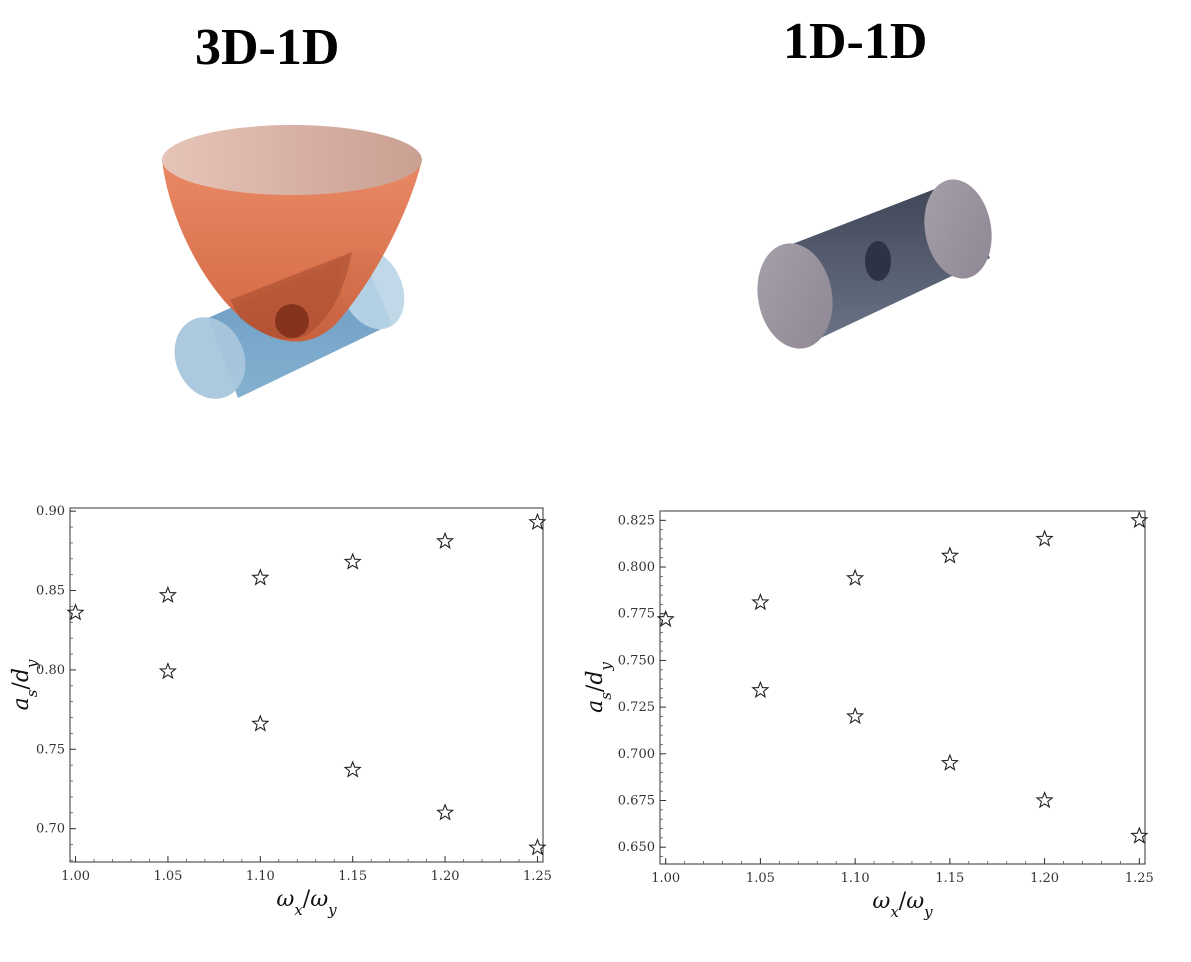  Describe the element at coordinates (292, 160) in the screenshot. I see `paraboloid-rim` at that location.